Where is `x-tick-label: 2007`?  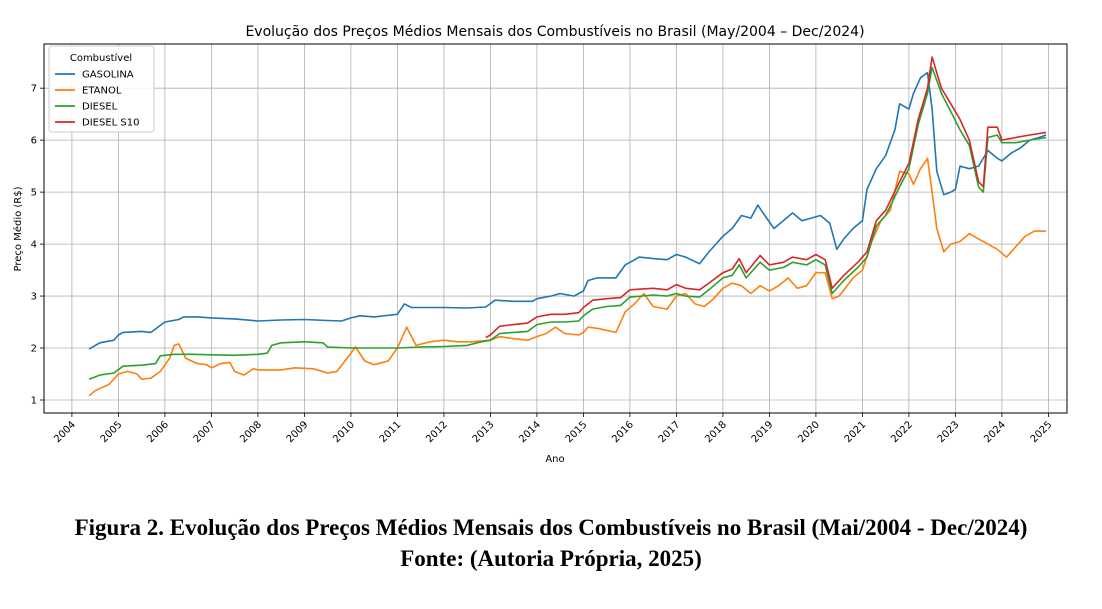
x-tick-label: 2007 is located at coordinates (205, 432).